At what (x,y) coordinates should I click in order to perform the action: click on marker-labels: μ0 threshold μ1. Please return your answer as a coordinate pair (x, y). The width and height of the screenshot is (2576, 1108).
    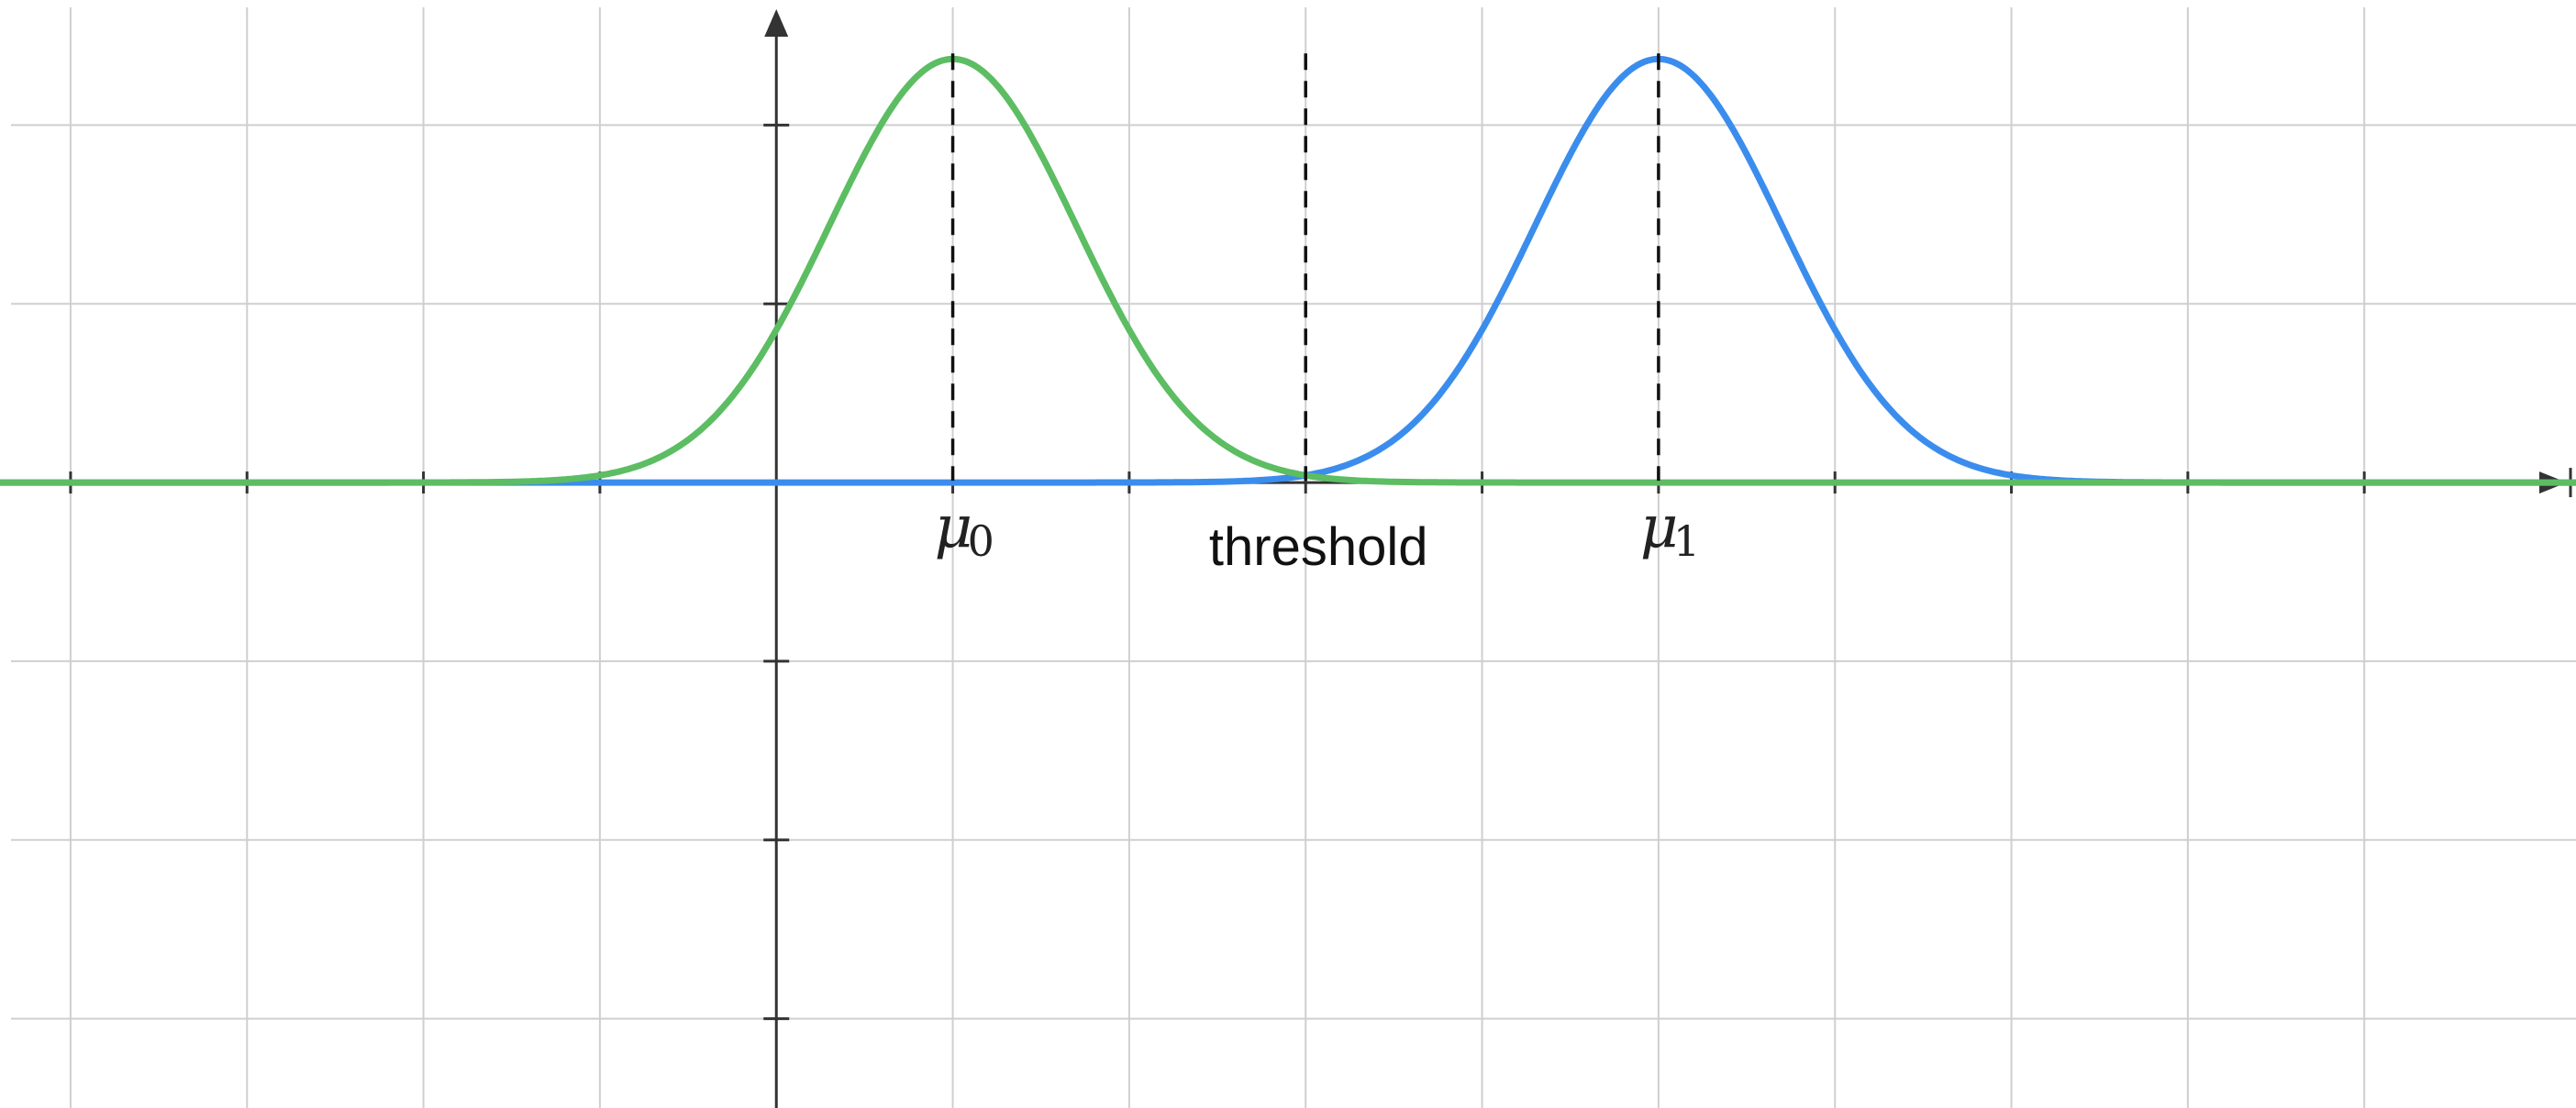
    Looking at the image, I should click on (1318, 535).